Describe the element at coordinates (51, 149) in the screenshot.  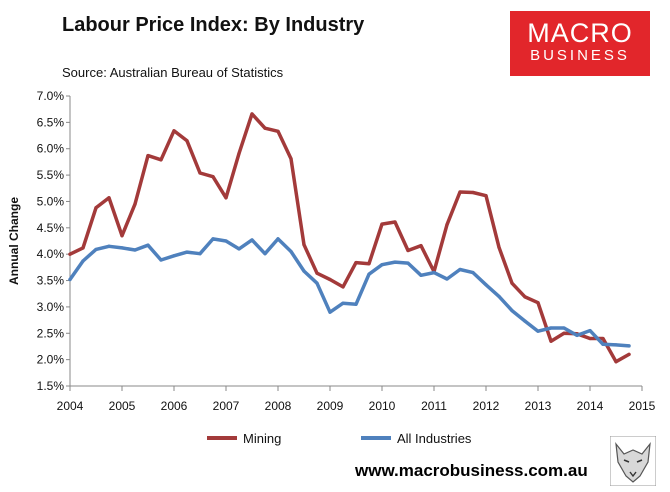
I see `y-tick-label: 6.0%` at that location.